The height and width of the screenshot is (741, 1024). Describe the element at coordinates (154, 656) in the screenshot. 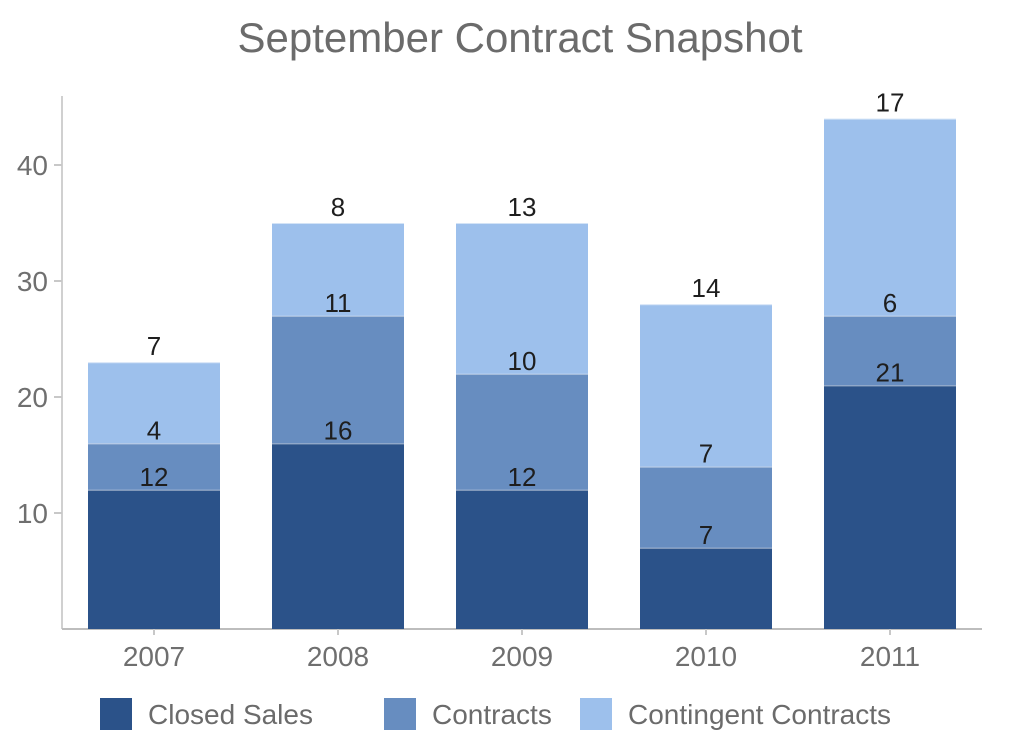

I see `x-tick-label: 2007` at that location.